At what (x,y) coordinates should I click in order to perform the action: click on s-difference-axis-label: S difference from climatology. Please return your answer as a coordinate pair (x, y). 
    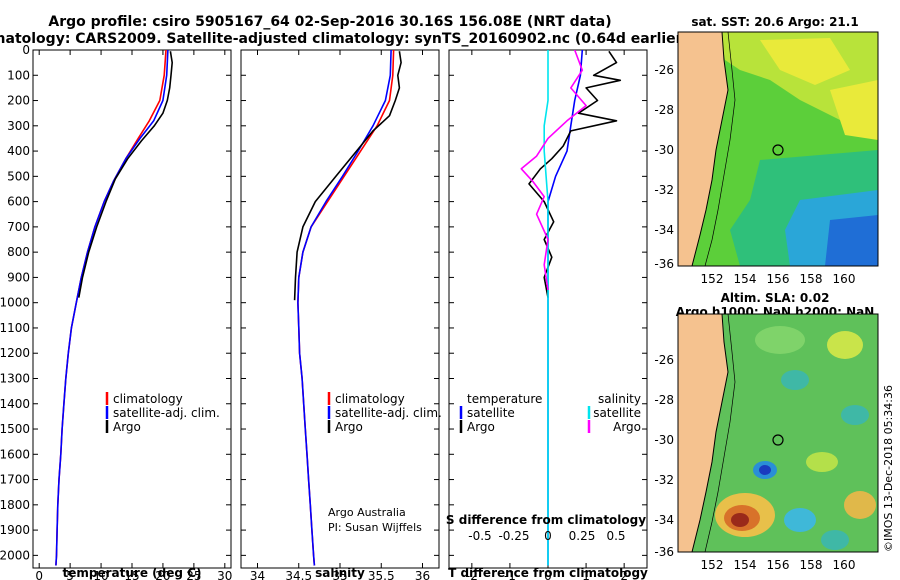
    Looking at the image, I should click on (546, 520).